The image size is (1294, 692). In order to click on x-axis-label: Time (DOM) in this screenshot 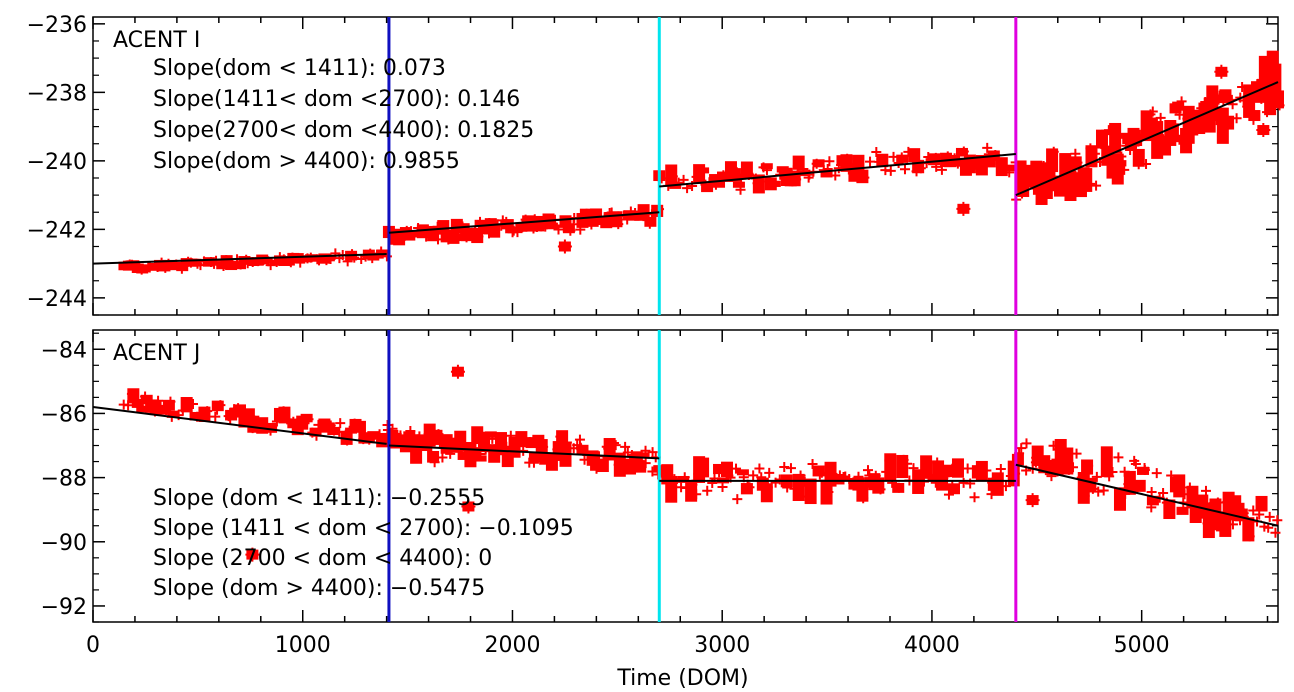, I will do `click(682, 678)`.